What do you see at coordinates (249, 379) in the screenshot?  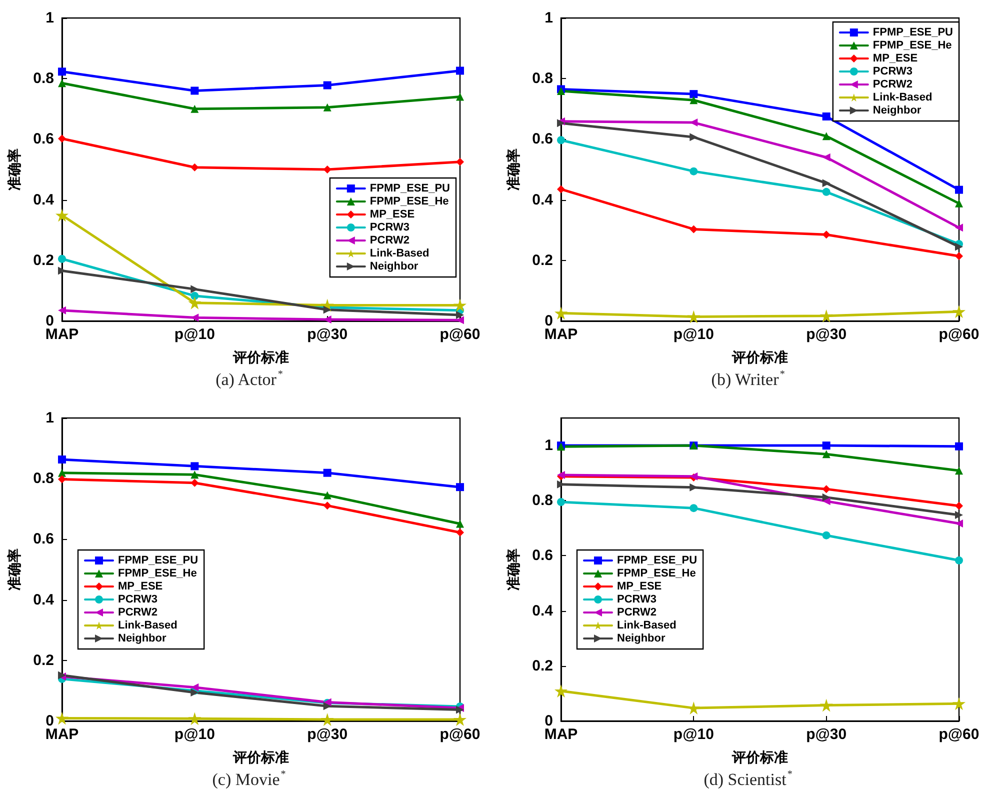 I see `text: (a) Actor*` at bounding box center [249, 379].